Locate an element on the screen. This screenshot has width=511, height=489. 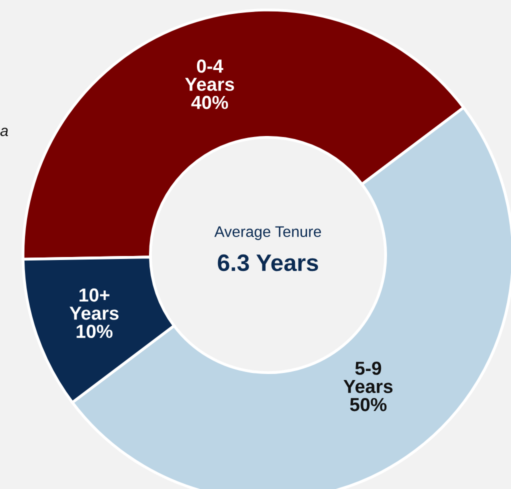
slice-label: 10+ Years is located at coordinates (94, 304).